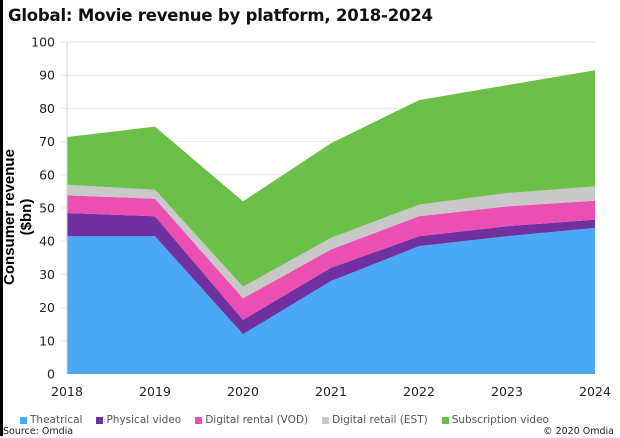 The width and height of the screenshot is (620, 438). Describe the element at coordinates (419, 391) in the screenshot. I see `x-tick-label: 2022` at that location.